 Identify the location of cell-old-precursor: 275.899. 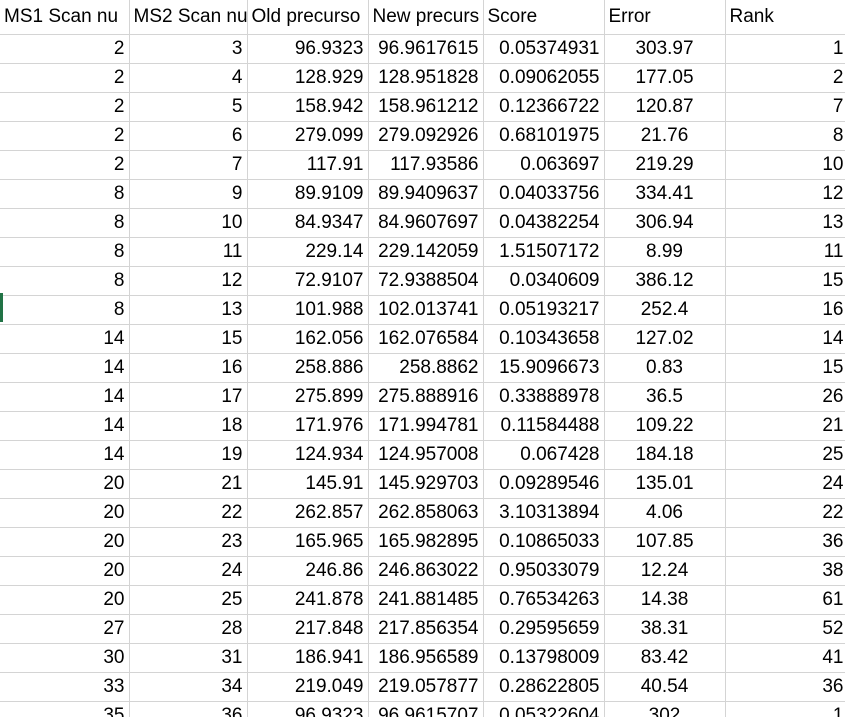
(308, 397).